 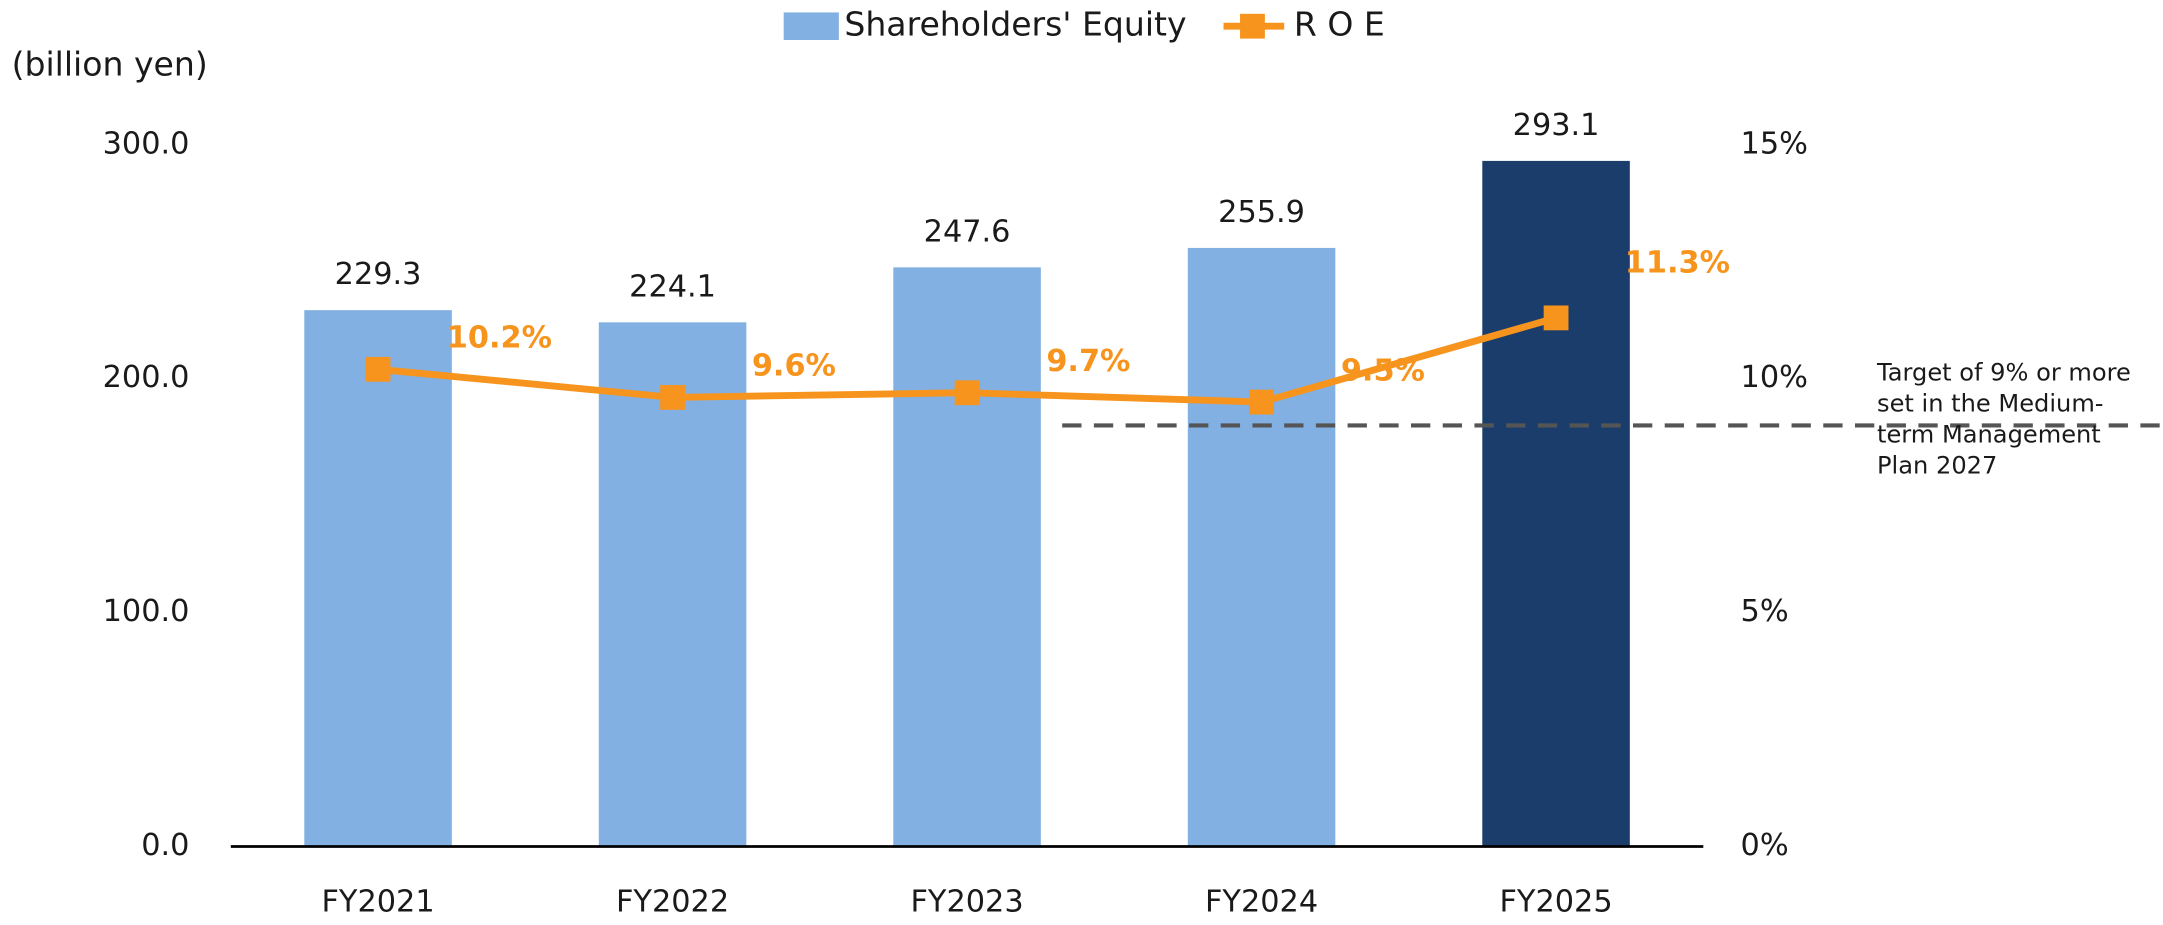 What do you see at coordinates (672, 286) in the screenshot?
I see `bar-value-label: 224.1` at bounding box center [672, 286].